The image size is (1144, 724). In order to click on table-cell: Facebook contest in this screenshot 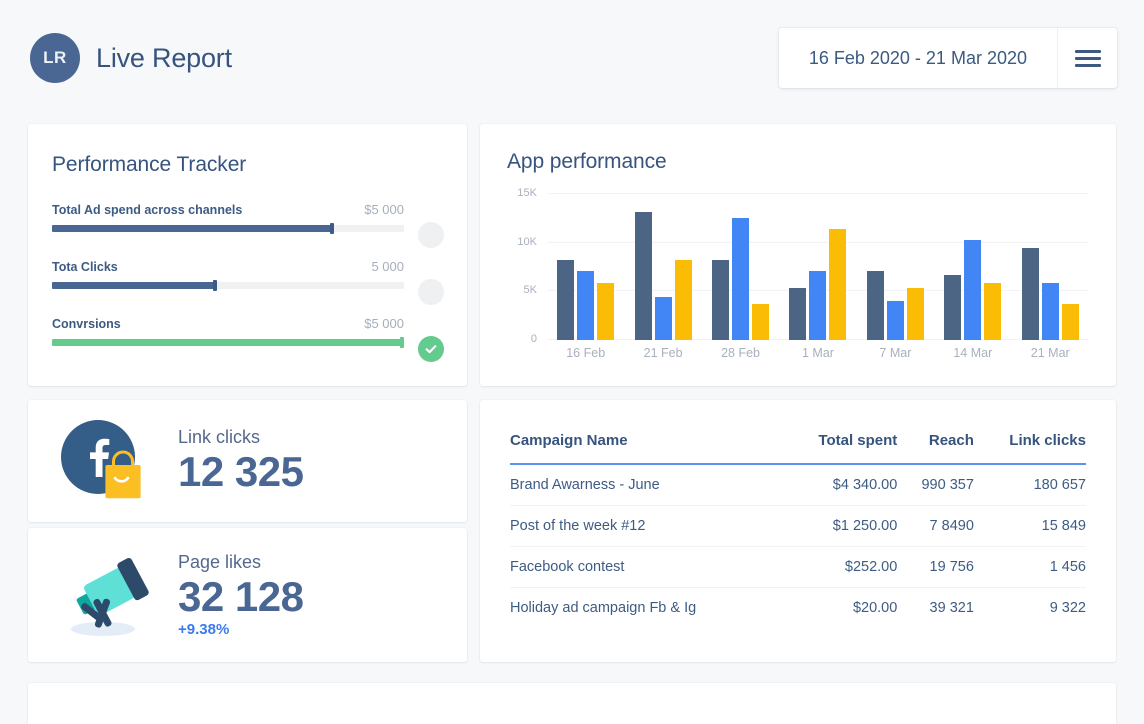, I will do `click(646, 567)`.